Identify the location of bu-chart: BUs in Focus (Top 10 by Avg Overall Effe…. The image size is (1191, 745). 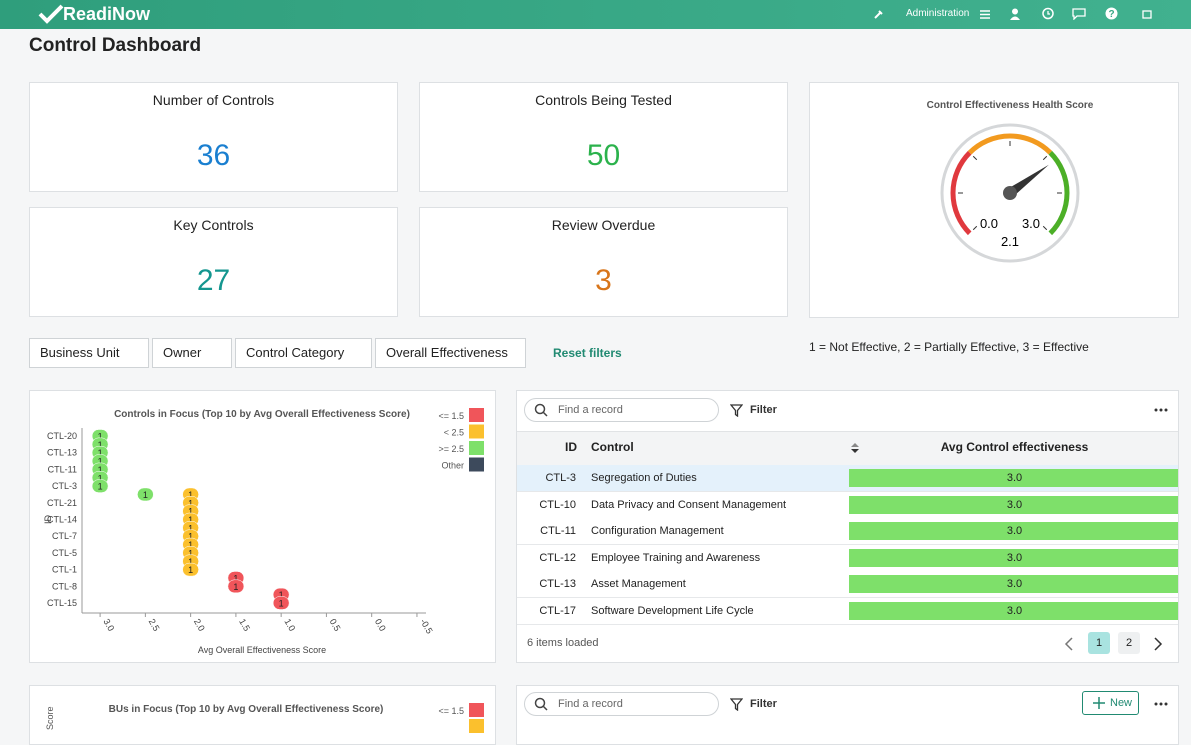
(264, 718).